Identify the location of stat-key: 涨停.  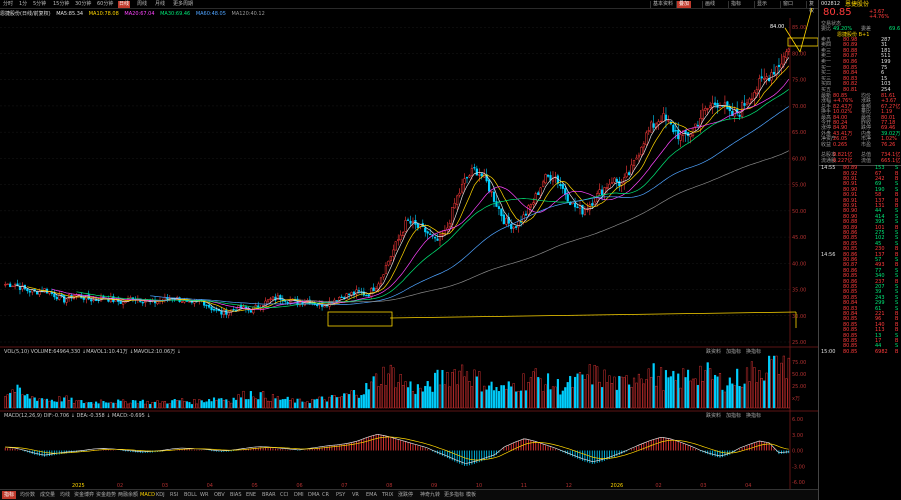
(826, 128).